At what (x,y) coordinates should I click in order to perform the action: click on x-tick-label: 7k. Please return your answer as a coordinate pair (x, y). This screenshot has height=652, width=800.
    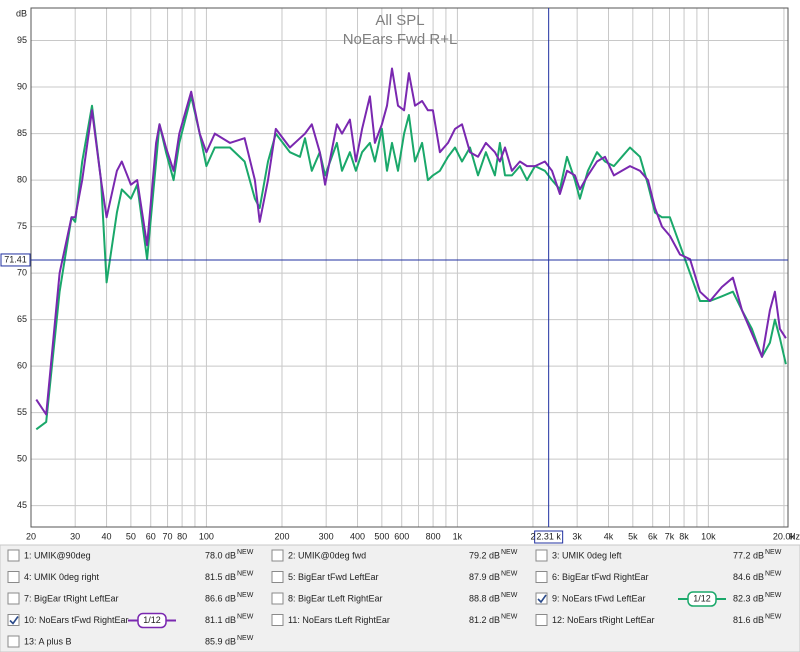
    Looking at the image, I should click on (670, 536).